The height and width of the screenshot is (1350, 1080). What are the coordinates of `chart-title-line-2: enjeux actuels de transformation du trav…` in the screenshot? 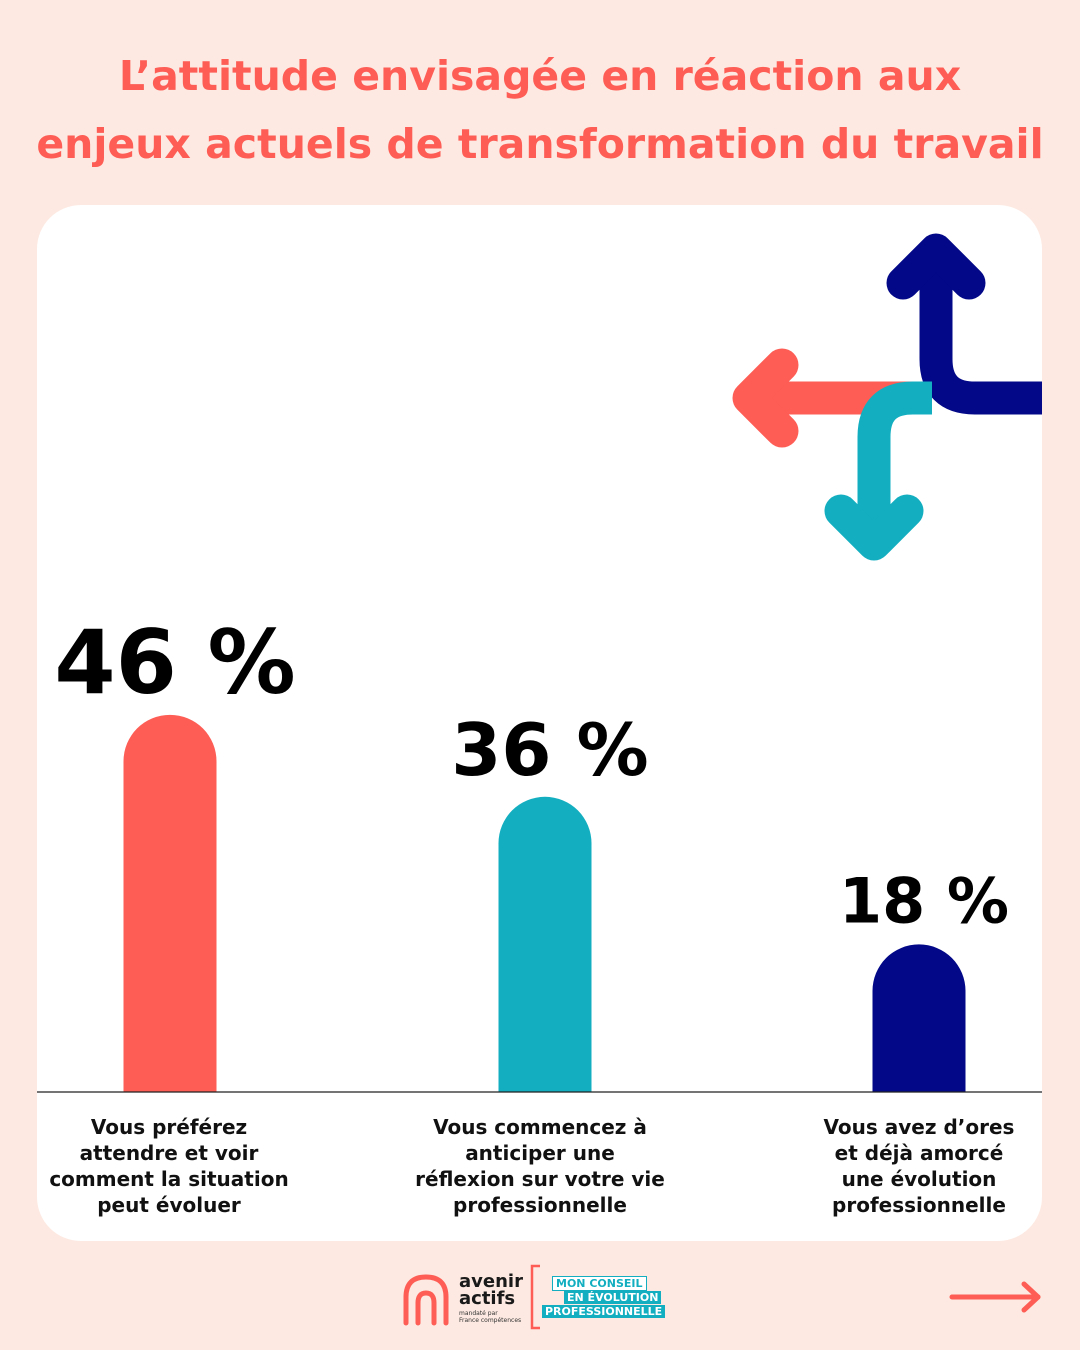 It's located at (540, 144).